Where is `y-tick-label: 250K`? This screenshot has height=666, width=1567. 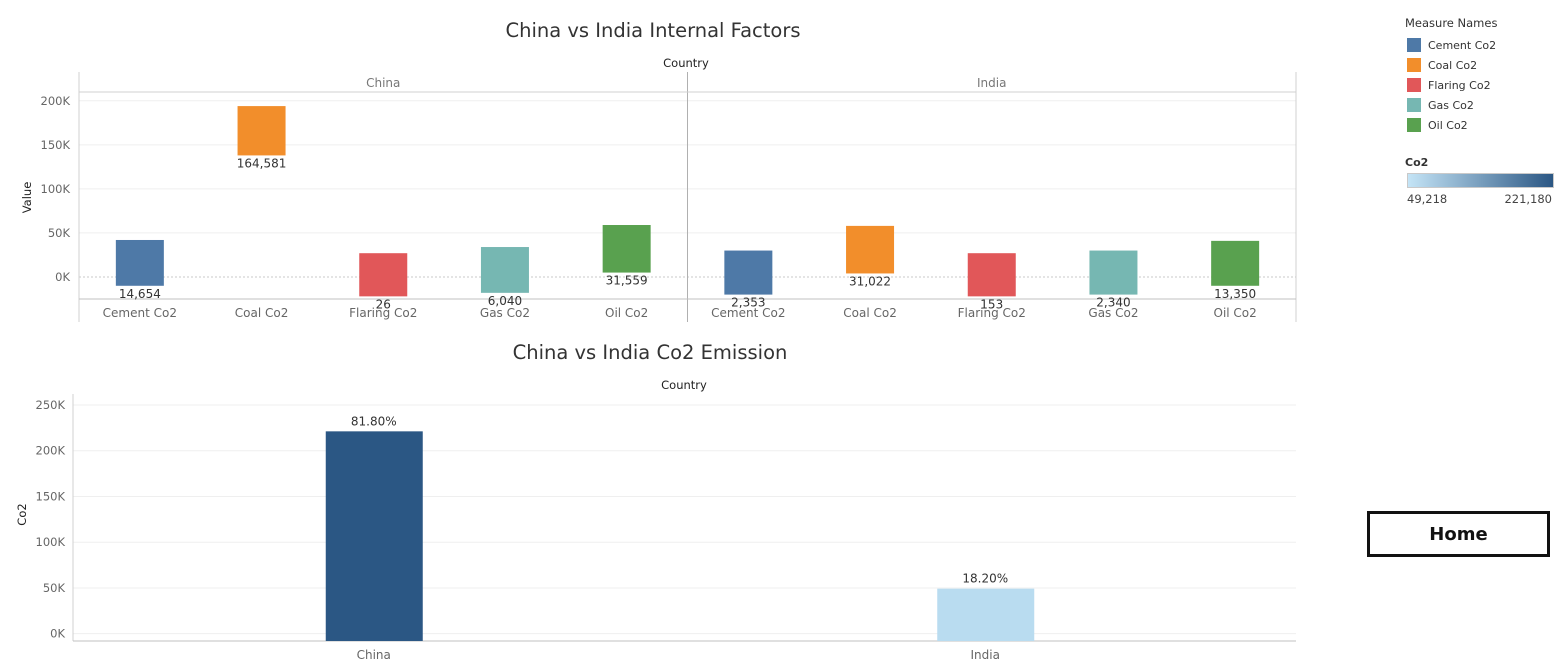
y-tick-label: 250K is located at coordinates (51, 405).